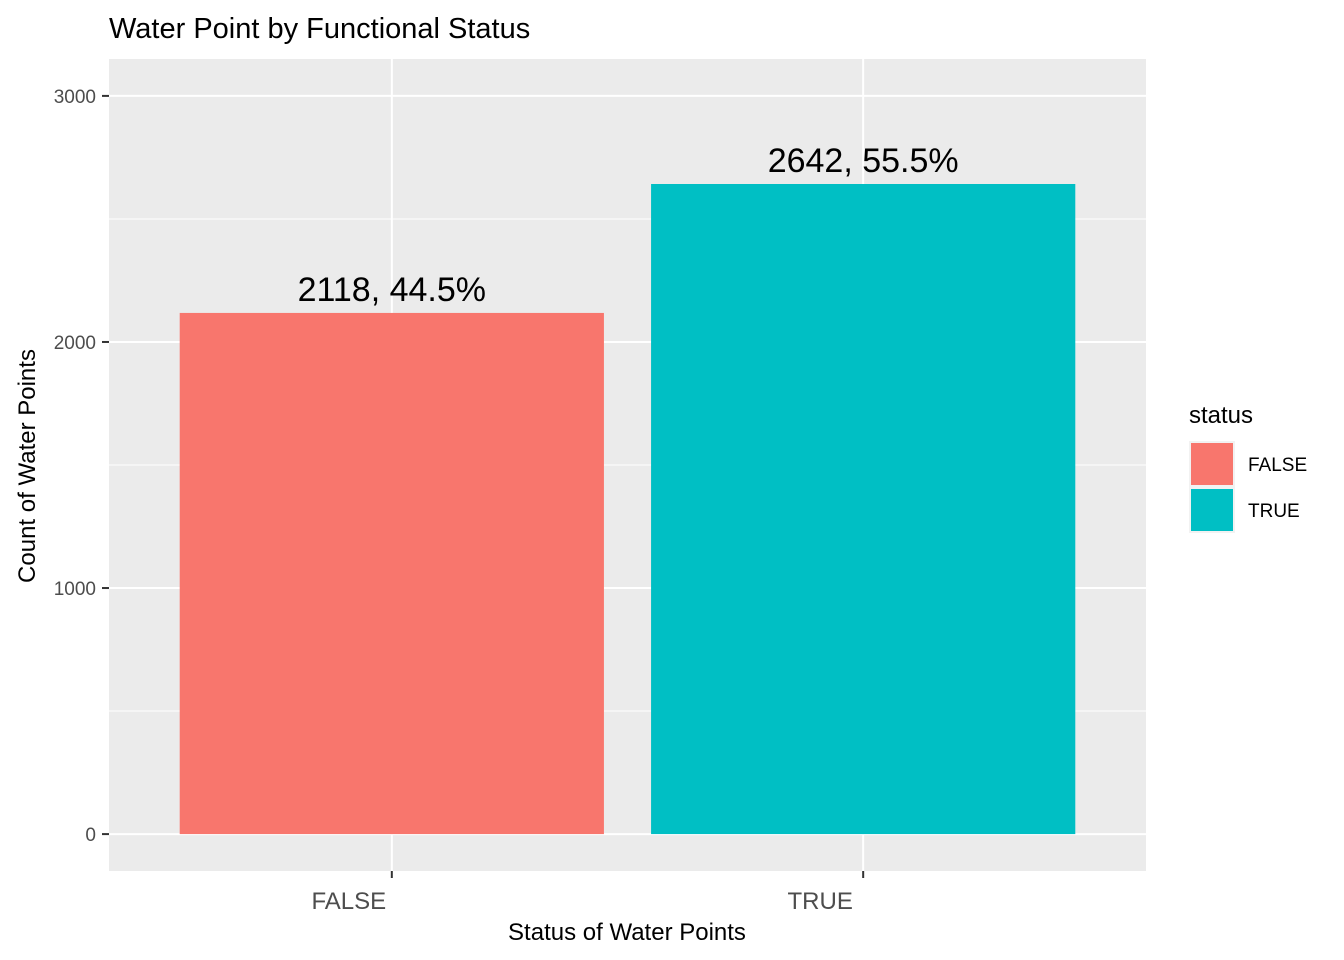  Describe the element at coordinates (588, 893) in the screenshot. I see `x-axis: FALSE TRUE` at that location.